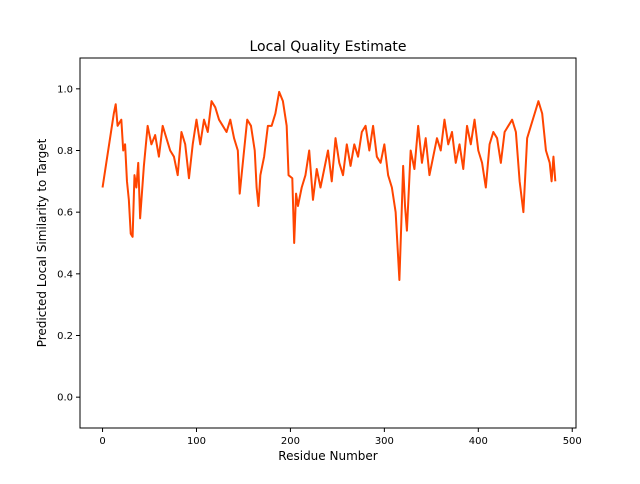 This screenshot has width=640, height=484. Describe the element at coordinates (65, 274) in the screenshot. I see `y-tick-label: 0.4` at that location.